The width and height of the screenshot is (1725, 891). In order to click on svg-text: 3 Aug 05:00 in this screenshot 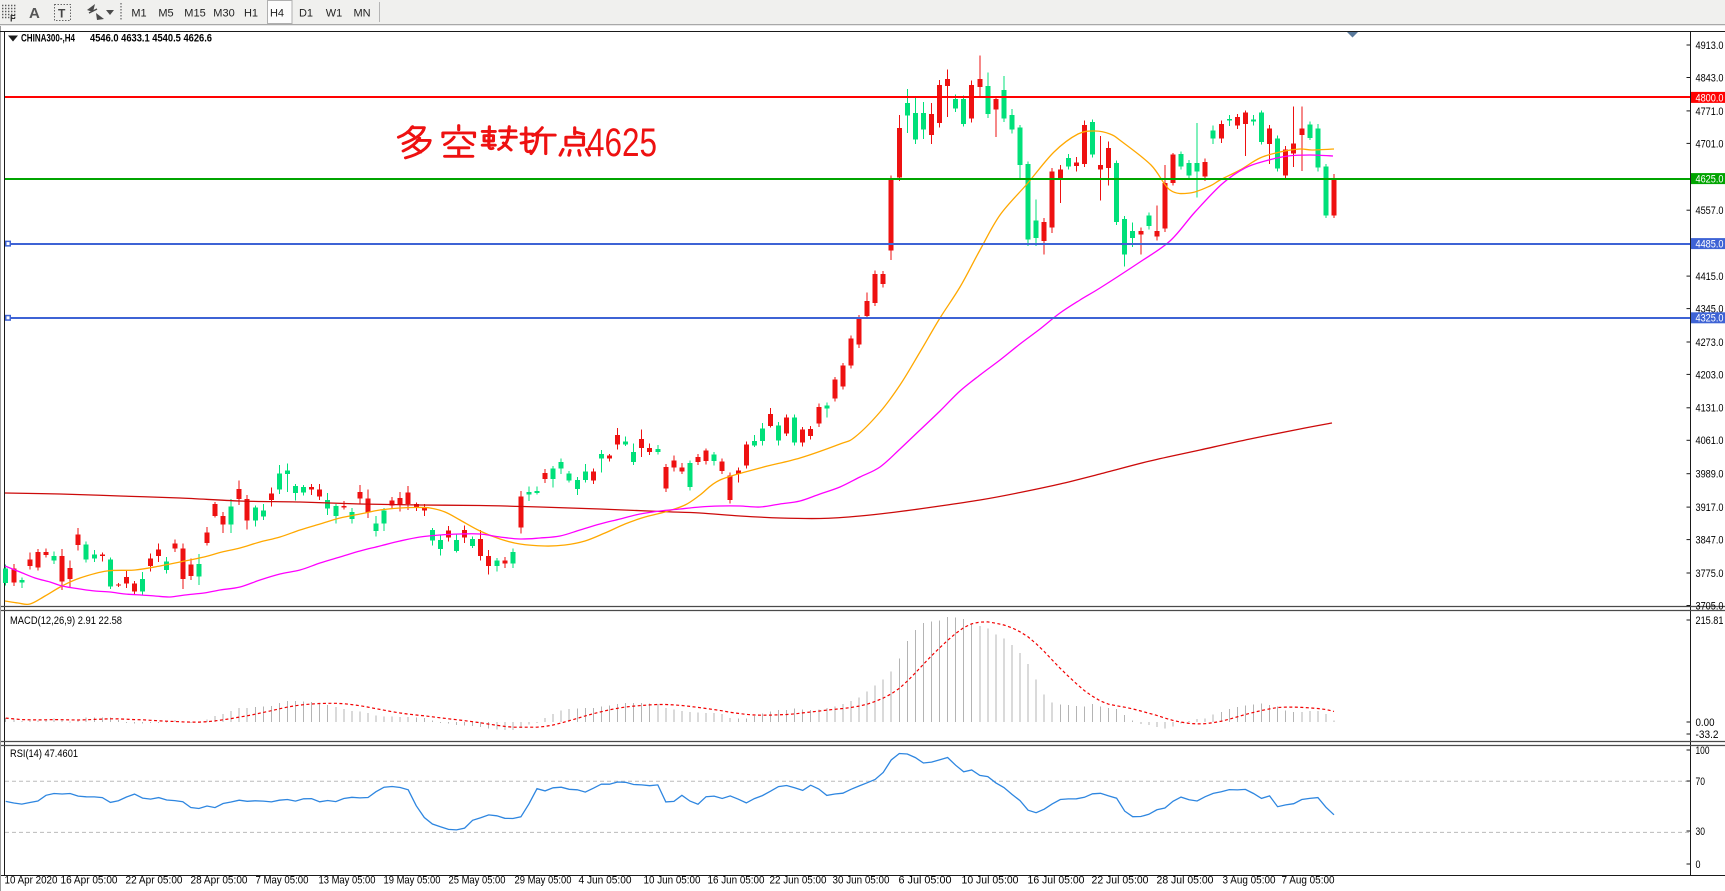, I will do `click(1249, 881)`.